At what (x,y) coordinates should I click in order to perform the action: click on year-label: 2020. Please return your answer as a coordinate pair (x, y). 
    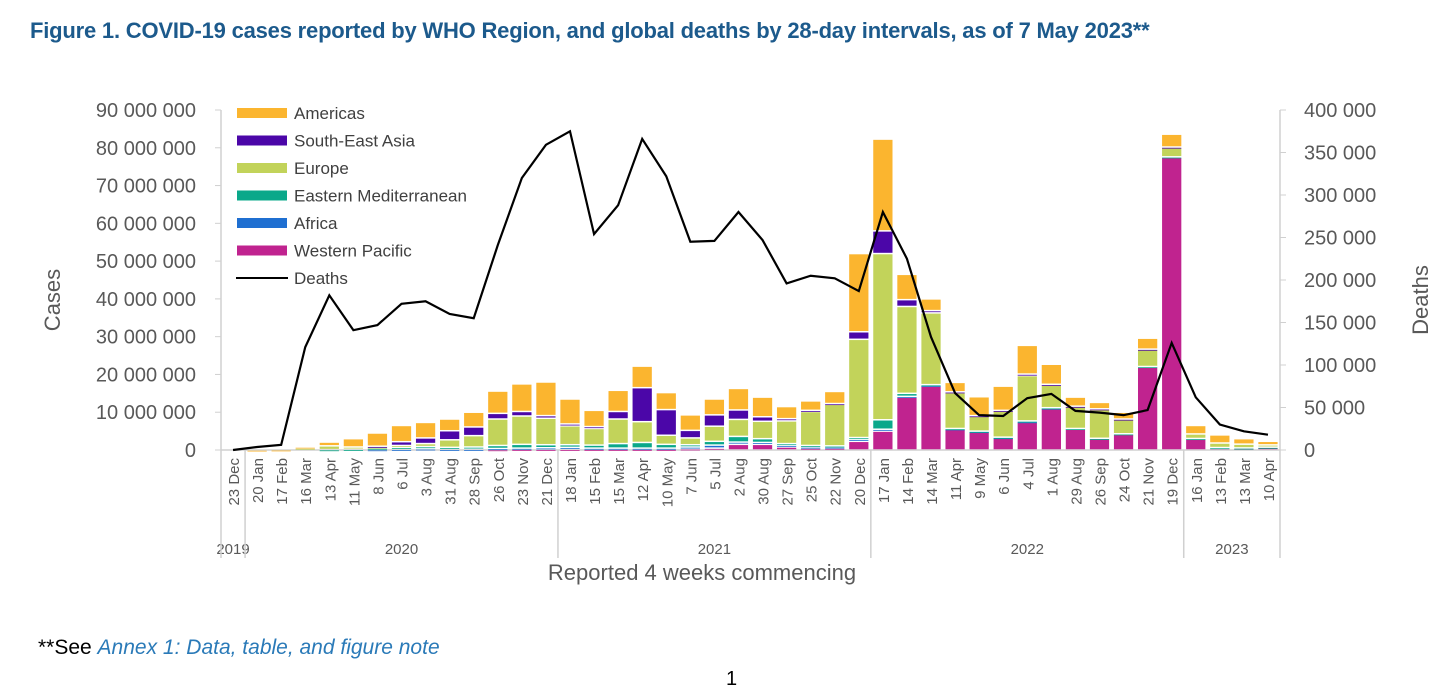
    Looking at the image, I should click on (401, 549).